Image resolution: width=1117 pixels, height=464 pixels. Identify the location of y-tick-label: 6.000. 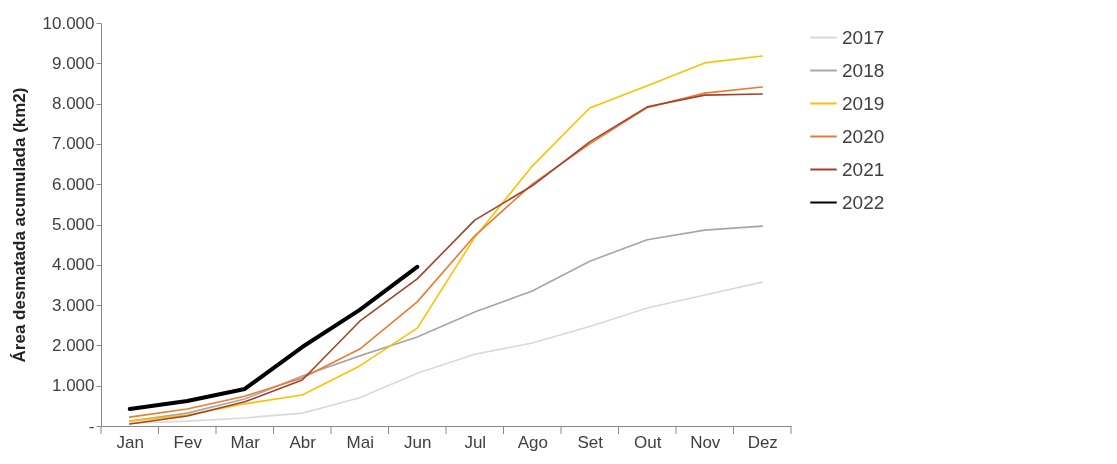
(73, 184).